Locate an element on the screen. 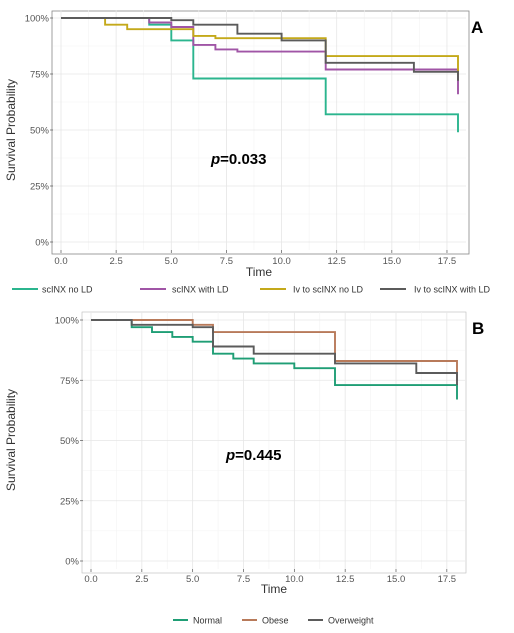 The image size is (514, 633). panel-a-x-axis-title: Time is located at coordinates (259, 272).